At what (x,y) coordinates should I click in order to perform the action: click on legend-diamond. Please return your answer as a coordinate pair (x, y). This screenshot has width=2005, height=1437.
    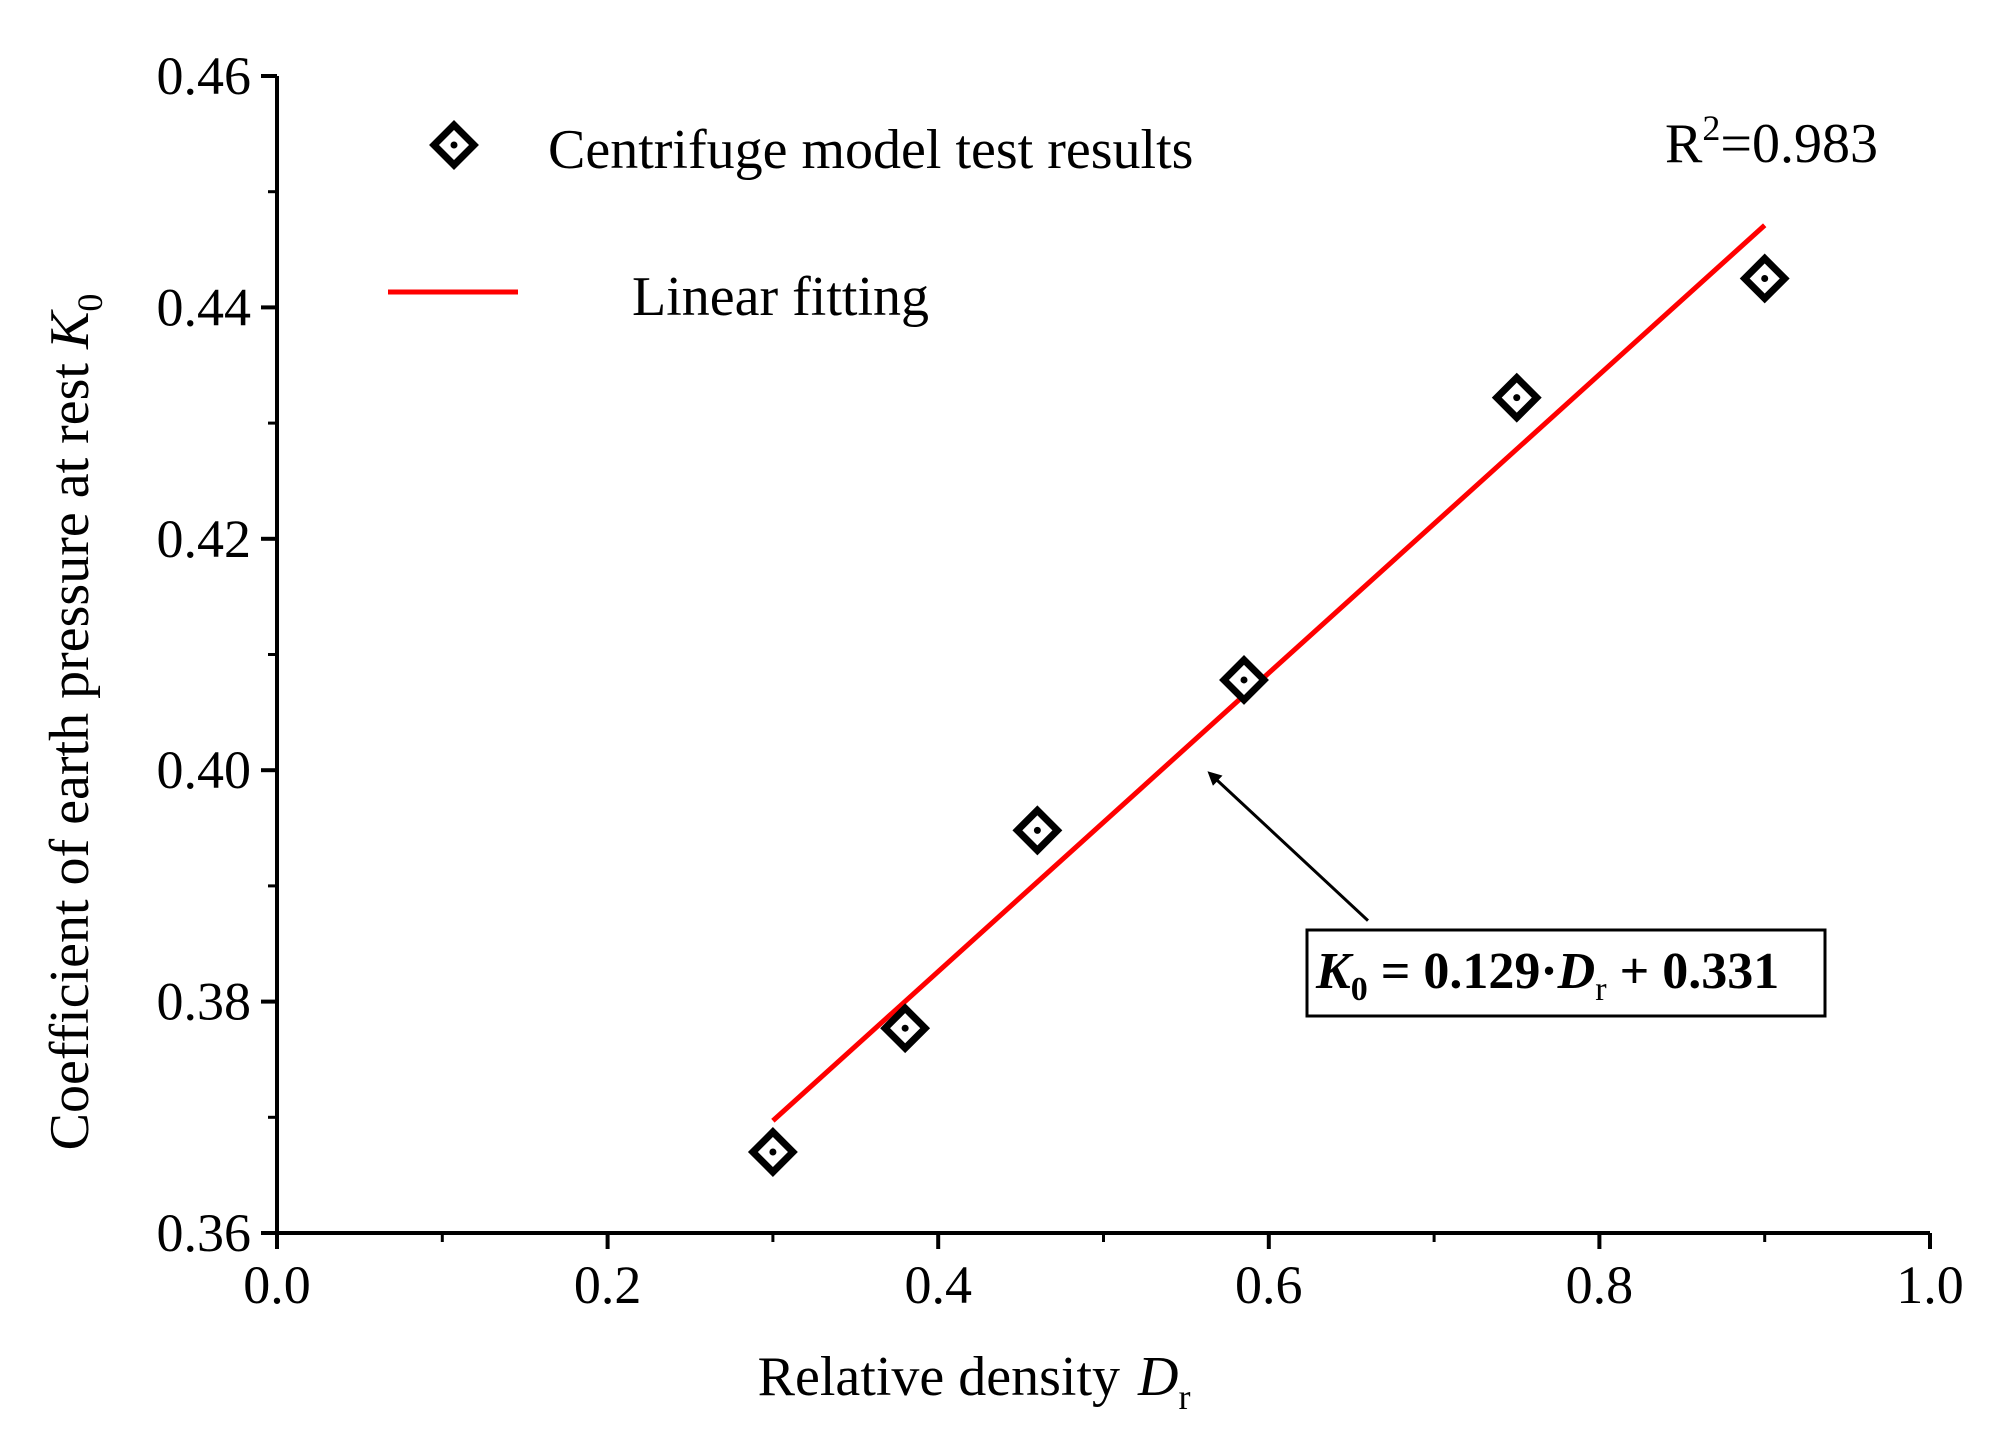
    Looking at the image, I should click on (454, 145).